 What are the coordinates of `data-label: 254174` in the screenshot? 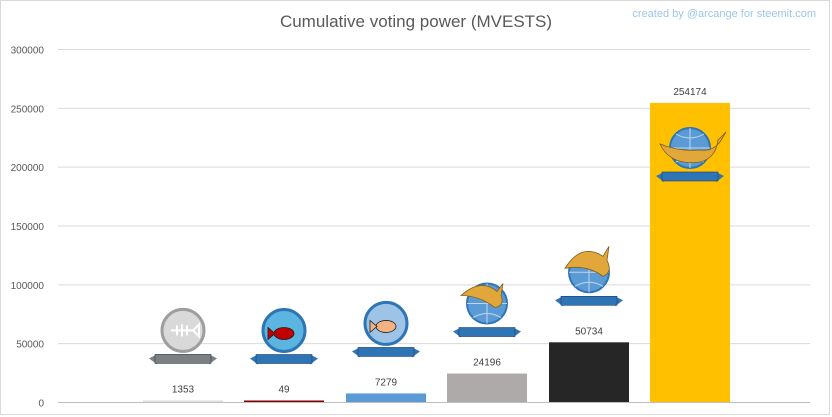 It's located at (690, 92).